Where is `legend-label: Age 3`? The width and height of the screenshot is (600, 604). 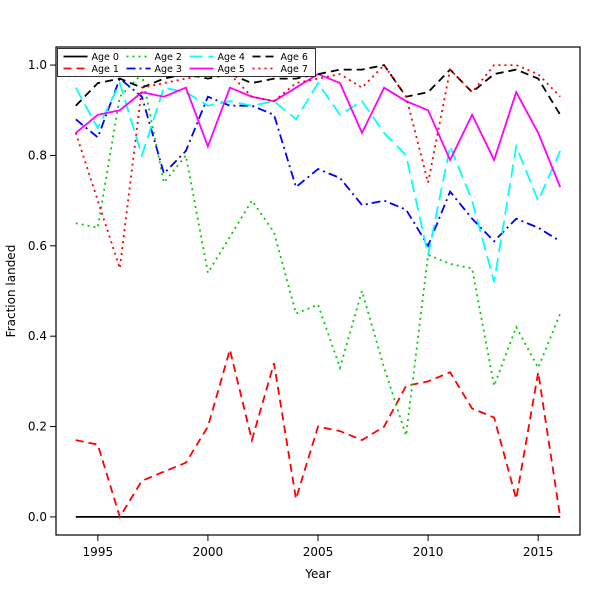
legend-label: Age 3 is located at coordinates (168, 69).